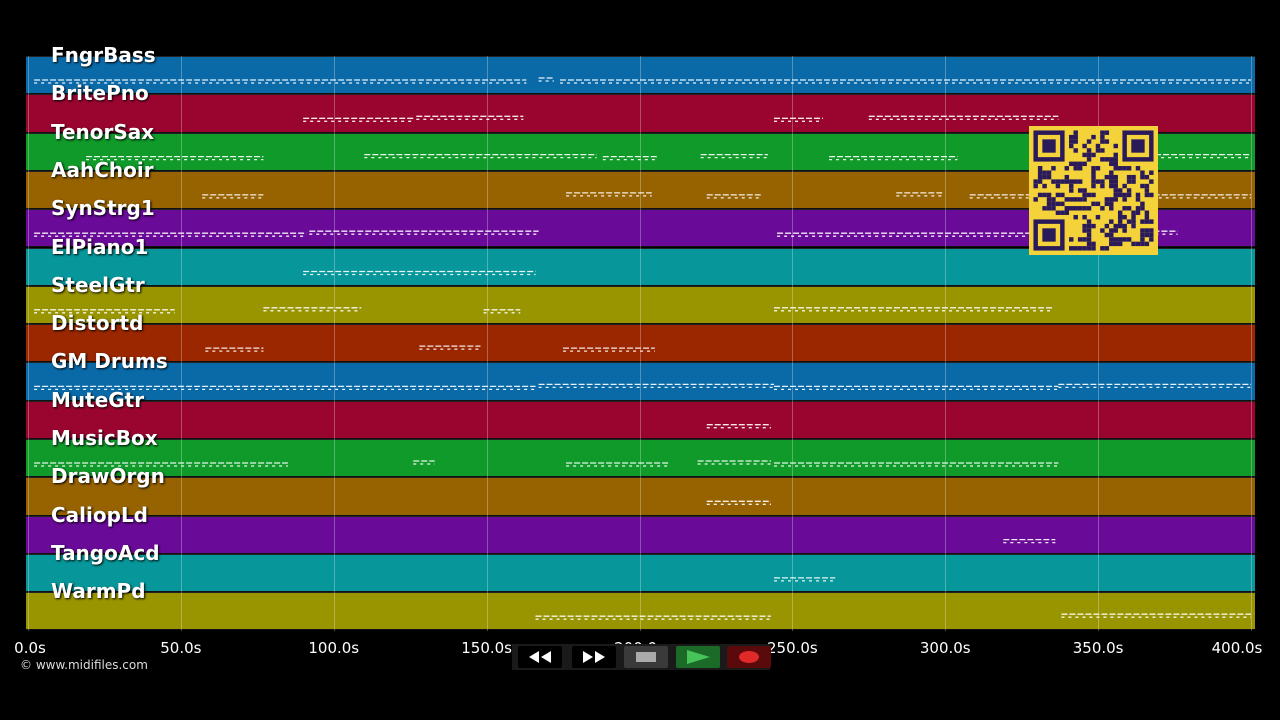 This screenshot has width=1280, height=720. I want to click on track-name: MuteGtr, so click(98, 399).